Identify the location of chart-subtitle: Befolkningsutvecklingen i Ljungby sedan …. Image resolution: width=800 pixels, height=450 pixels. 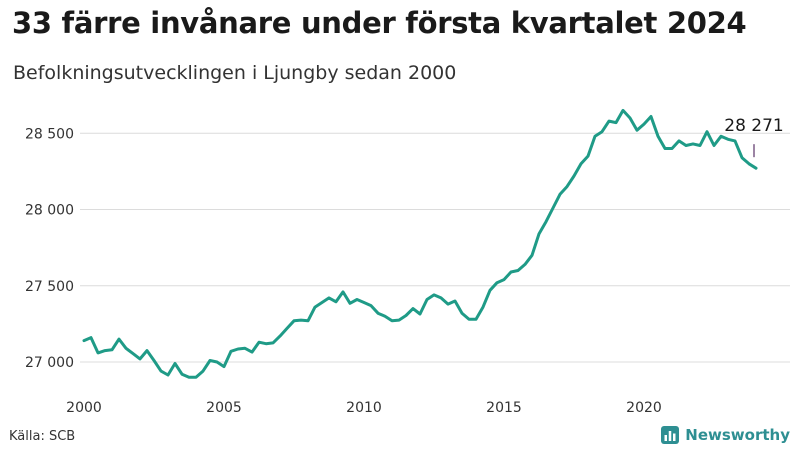
(235, 73).